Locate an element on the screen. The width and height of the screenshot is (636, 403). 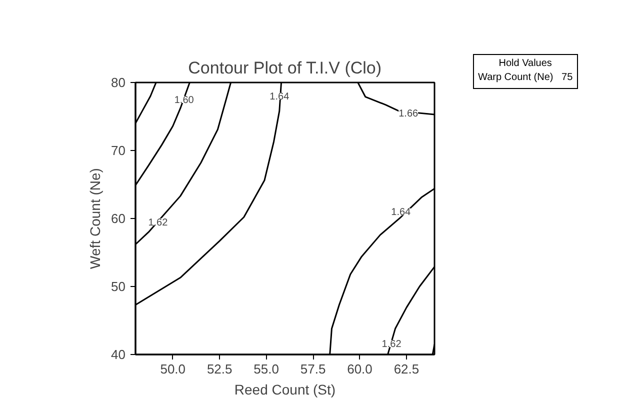
x-tick-label: 60.0 is located at coordinates (359, 369).